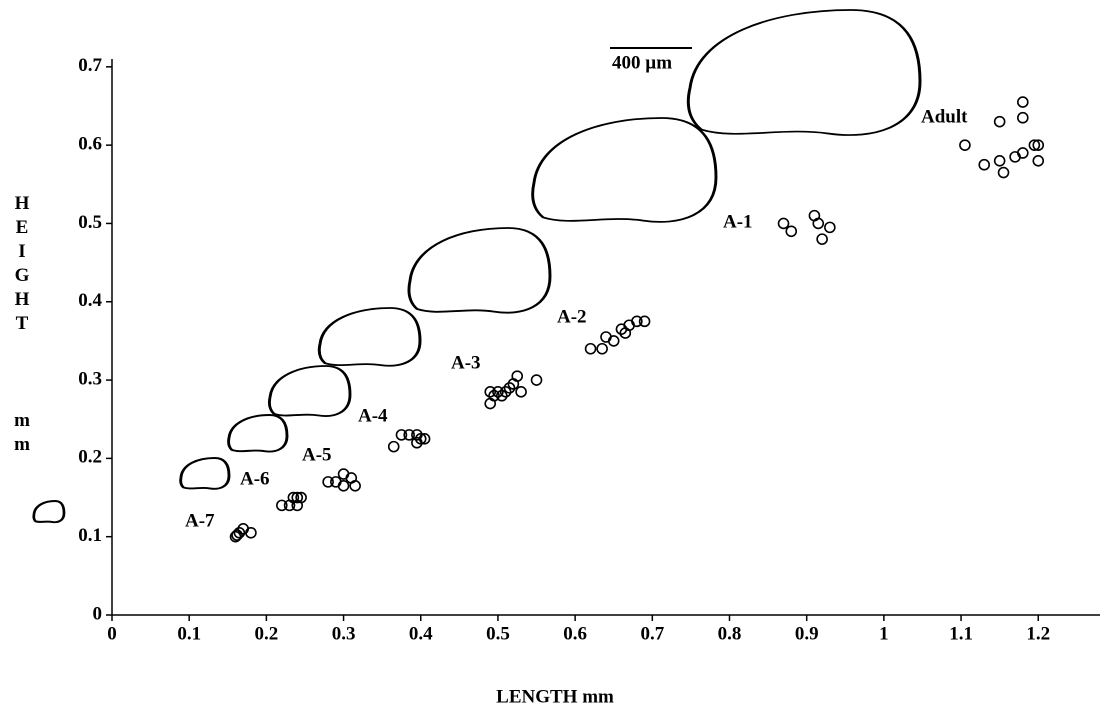  Describe the element at coordinates (944, 116) in the screenshot. I see `group-label: Adult` at that location.